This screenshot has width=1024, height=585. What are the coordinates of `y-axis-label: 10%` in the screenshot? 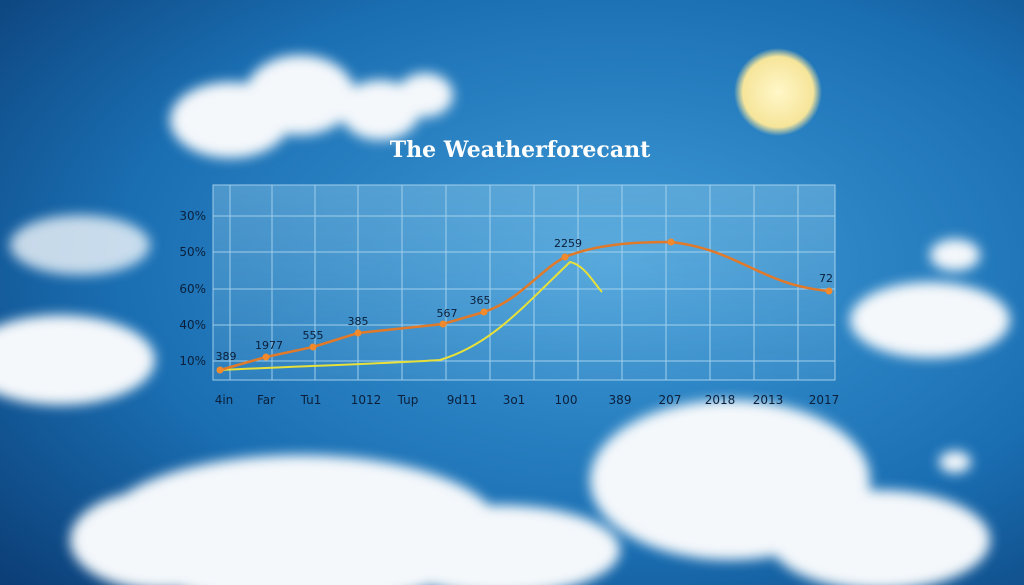 It's located at (192, 361).